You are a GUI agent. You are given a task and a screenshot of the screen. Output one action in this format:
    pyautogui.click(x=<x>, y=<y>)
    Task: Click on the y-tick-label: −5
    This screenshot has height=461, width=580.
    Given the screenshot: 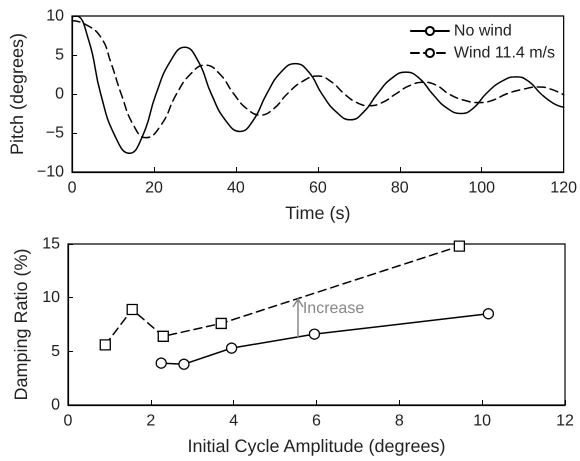 What is the action you would take?
    pyautogui.click(x=55, y=133)
    